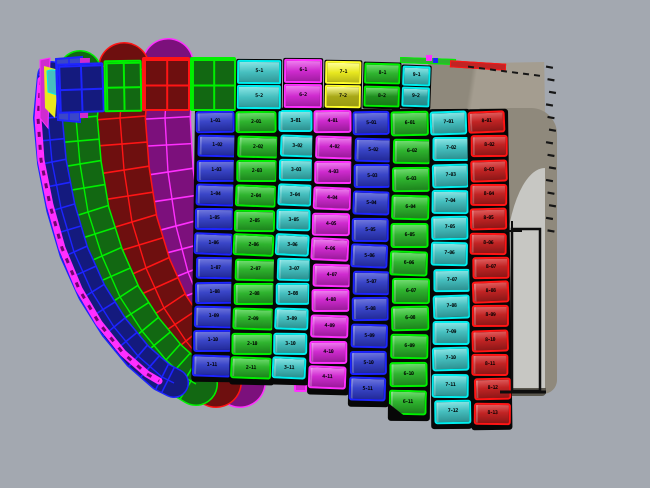  What do you see at coordinates (331, 275) in the screenshot?
I see `shell-plate: 4-07` at bounding box center [331, 275].